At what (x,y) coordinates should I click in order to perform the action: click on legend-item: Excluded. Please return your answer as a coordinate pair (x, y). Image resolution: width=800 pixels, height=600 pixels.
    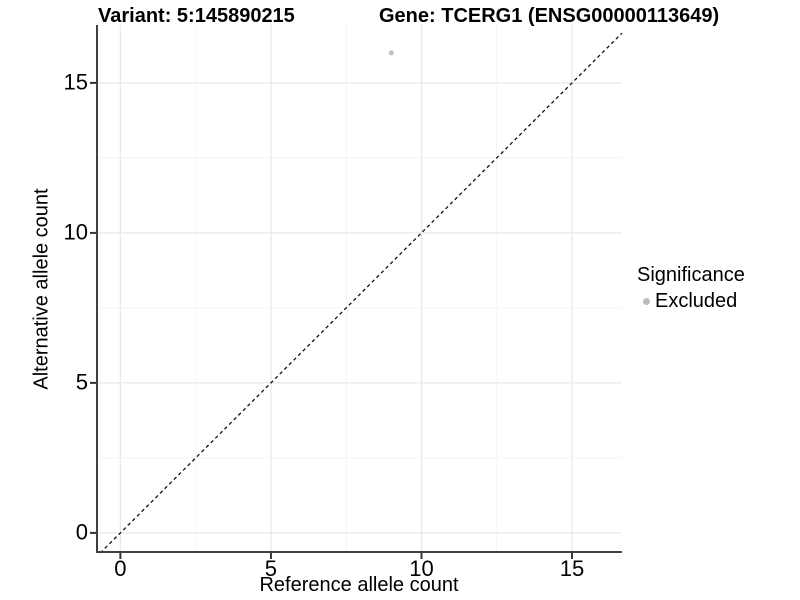
    Looking at the image, I should click on (691, 301).